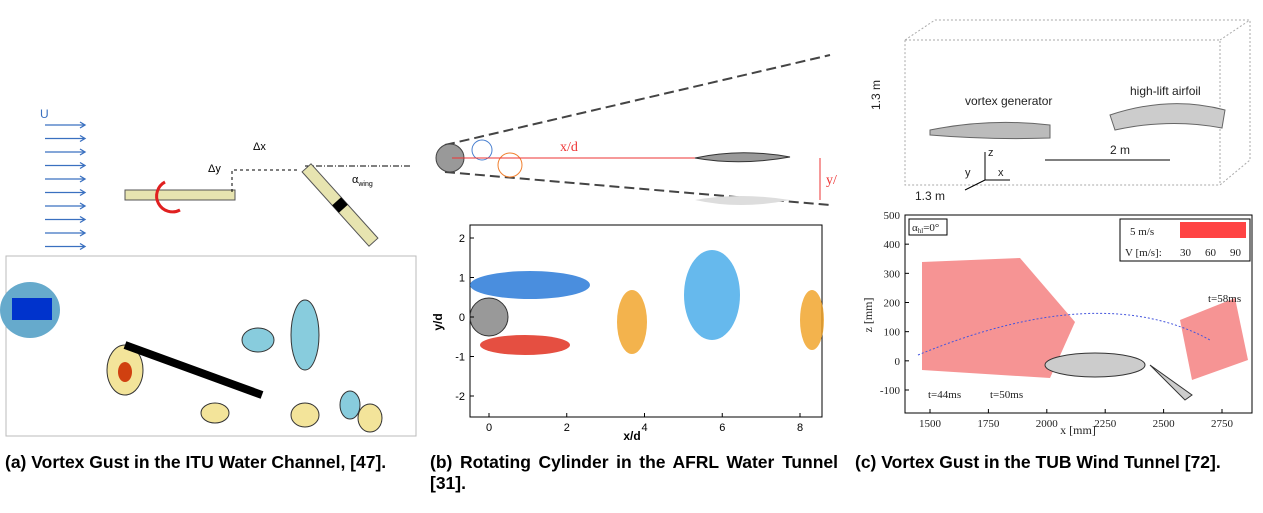 This screenshot has width=1263, height=513. What do you see at coordinates (990, 130) in the screenshot?
I see `vortex-generator` at bounding box center [990, 130].